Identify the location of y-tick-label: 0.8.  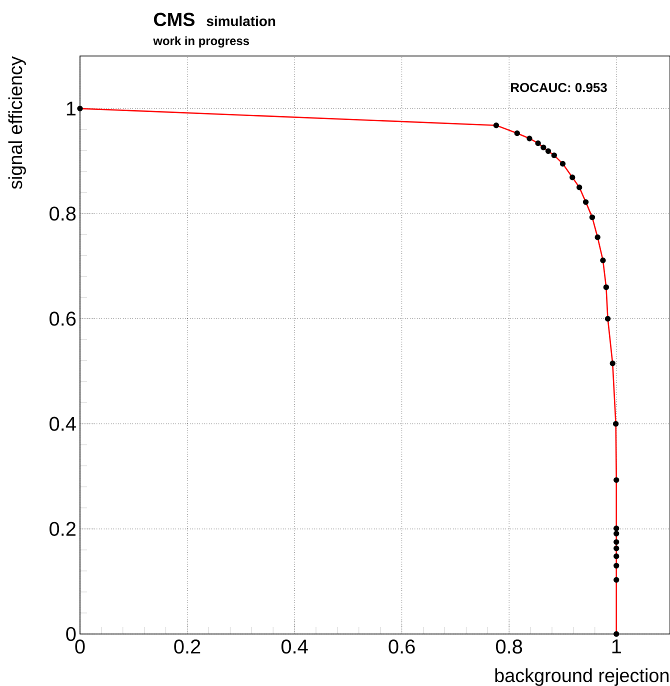
(62, 213).